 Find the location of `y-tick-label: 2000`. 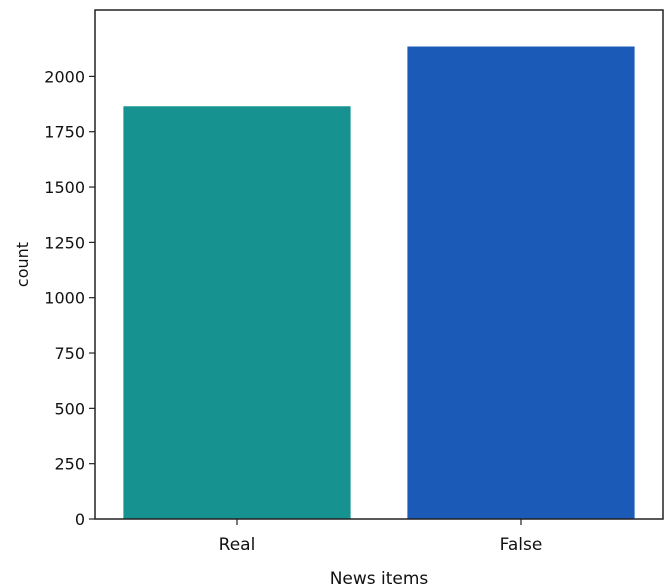

y-tick-label: 2000 is located at coordinates (64, 76).